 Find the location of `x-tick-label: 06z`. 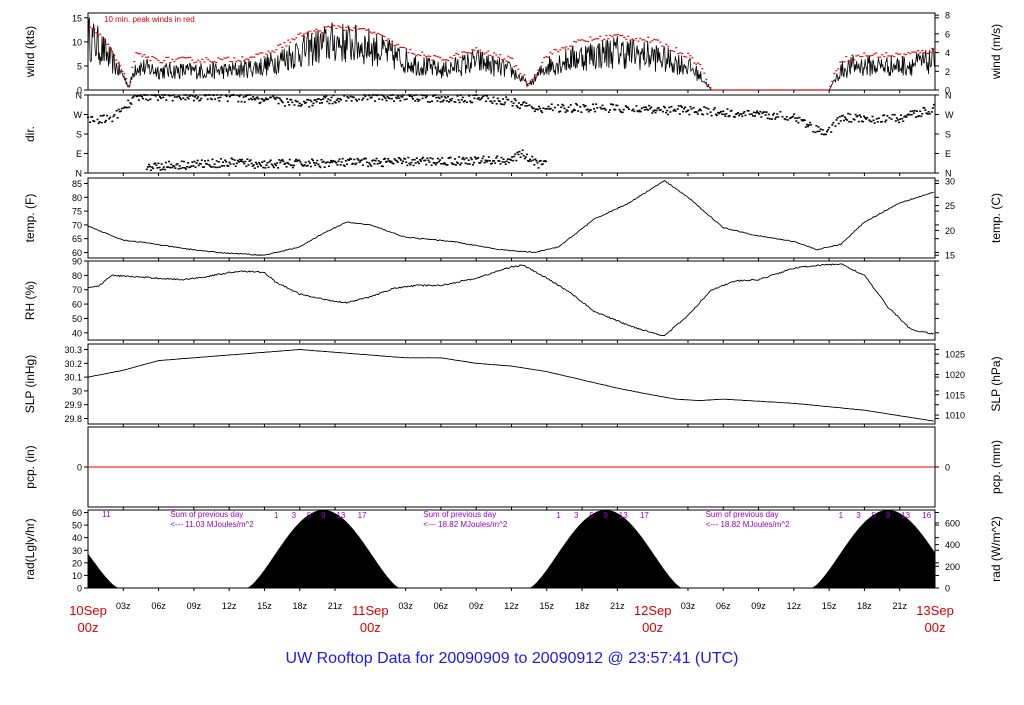

x-tick-label: 06z is located at coordinates (441, 606).